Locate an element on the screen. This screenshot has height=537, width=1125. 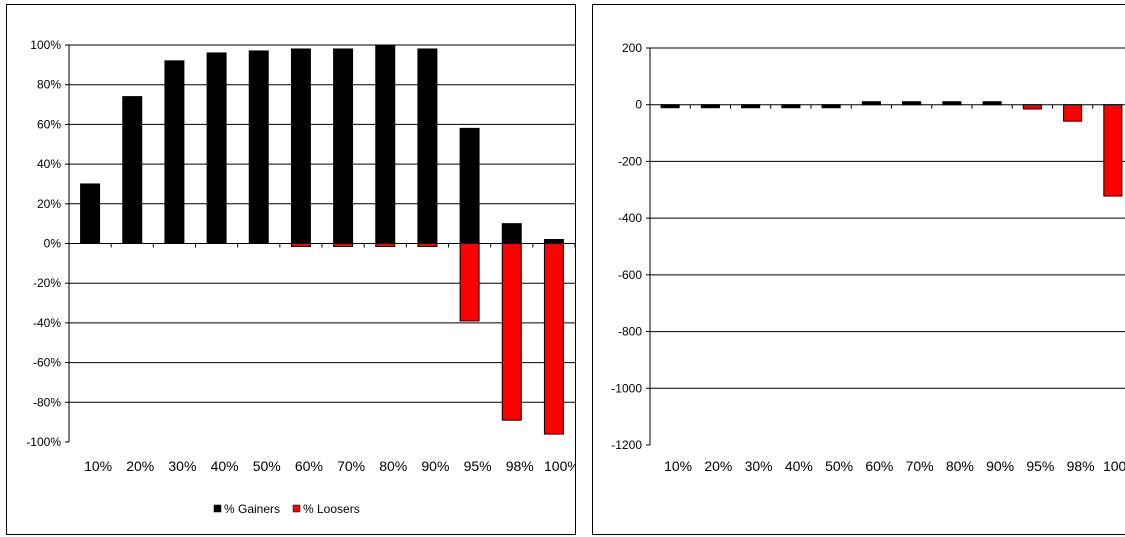
y-tick-label: 100% is located at coordinates (45, 45).